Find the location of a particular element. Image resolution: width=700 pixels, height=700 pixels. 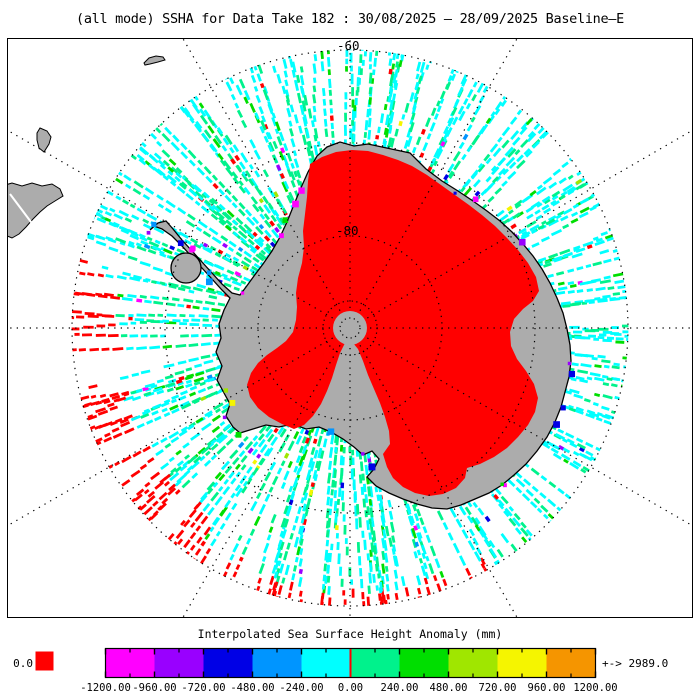

colorbar-tick-label: -960.00 is located at coordinates (154, 688).